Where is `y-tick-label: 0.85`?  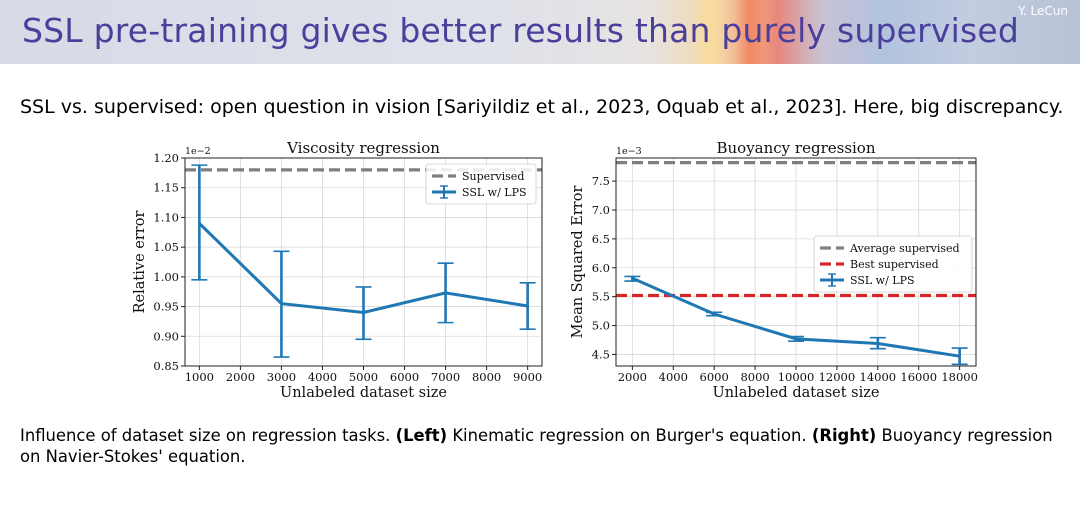 y-tick-label: 0.85 is located at coordinates (166, 366).